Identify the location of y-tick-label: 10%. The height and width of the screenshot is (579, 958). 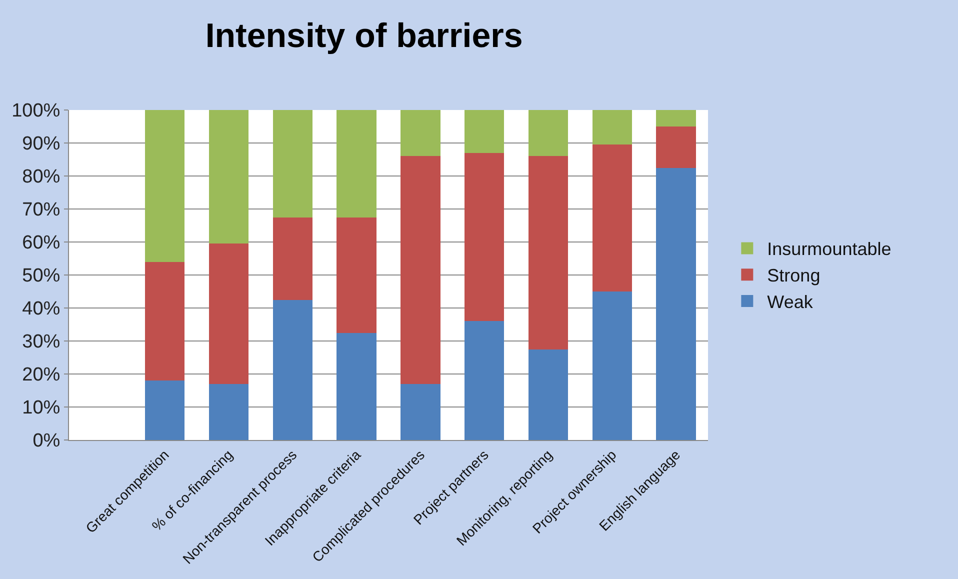
(41, 408).